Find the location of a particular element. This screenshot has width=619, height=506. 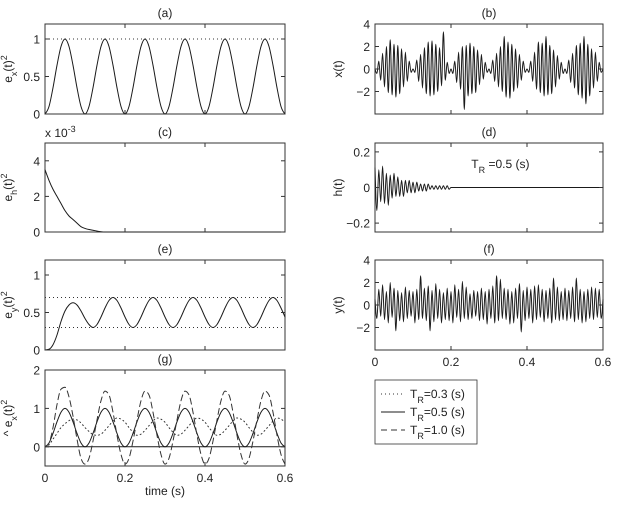

legend-label: T$_{R}$=1.0 (s) is located at coordinates (437, 432).